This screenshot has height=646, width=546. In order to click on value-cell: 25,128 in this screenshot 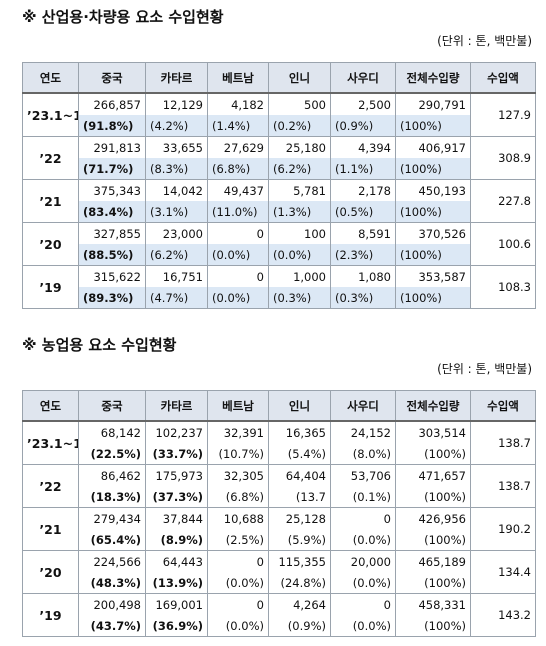, I will do `click(299, 518)`.